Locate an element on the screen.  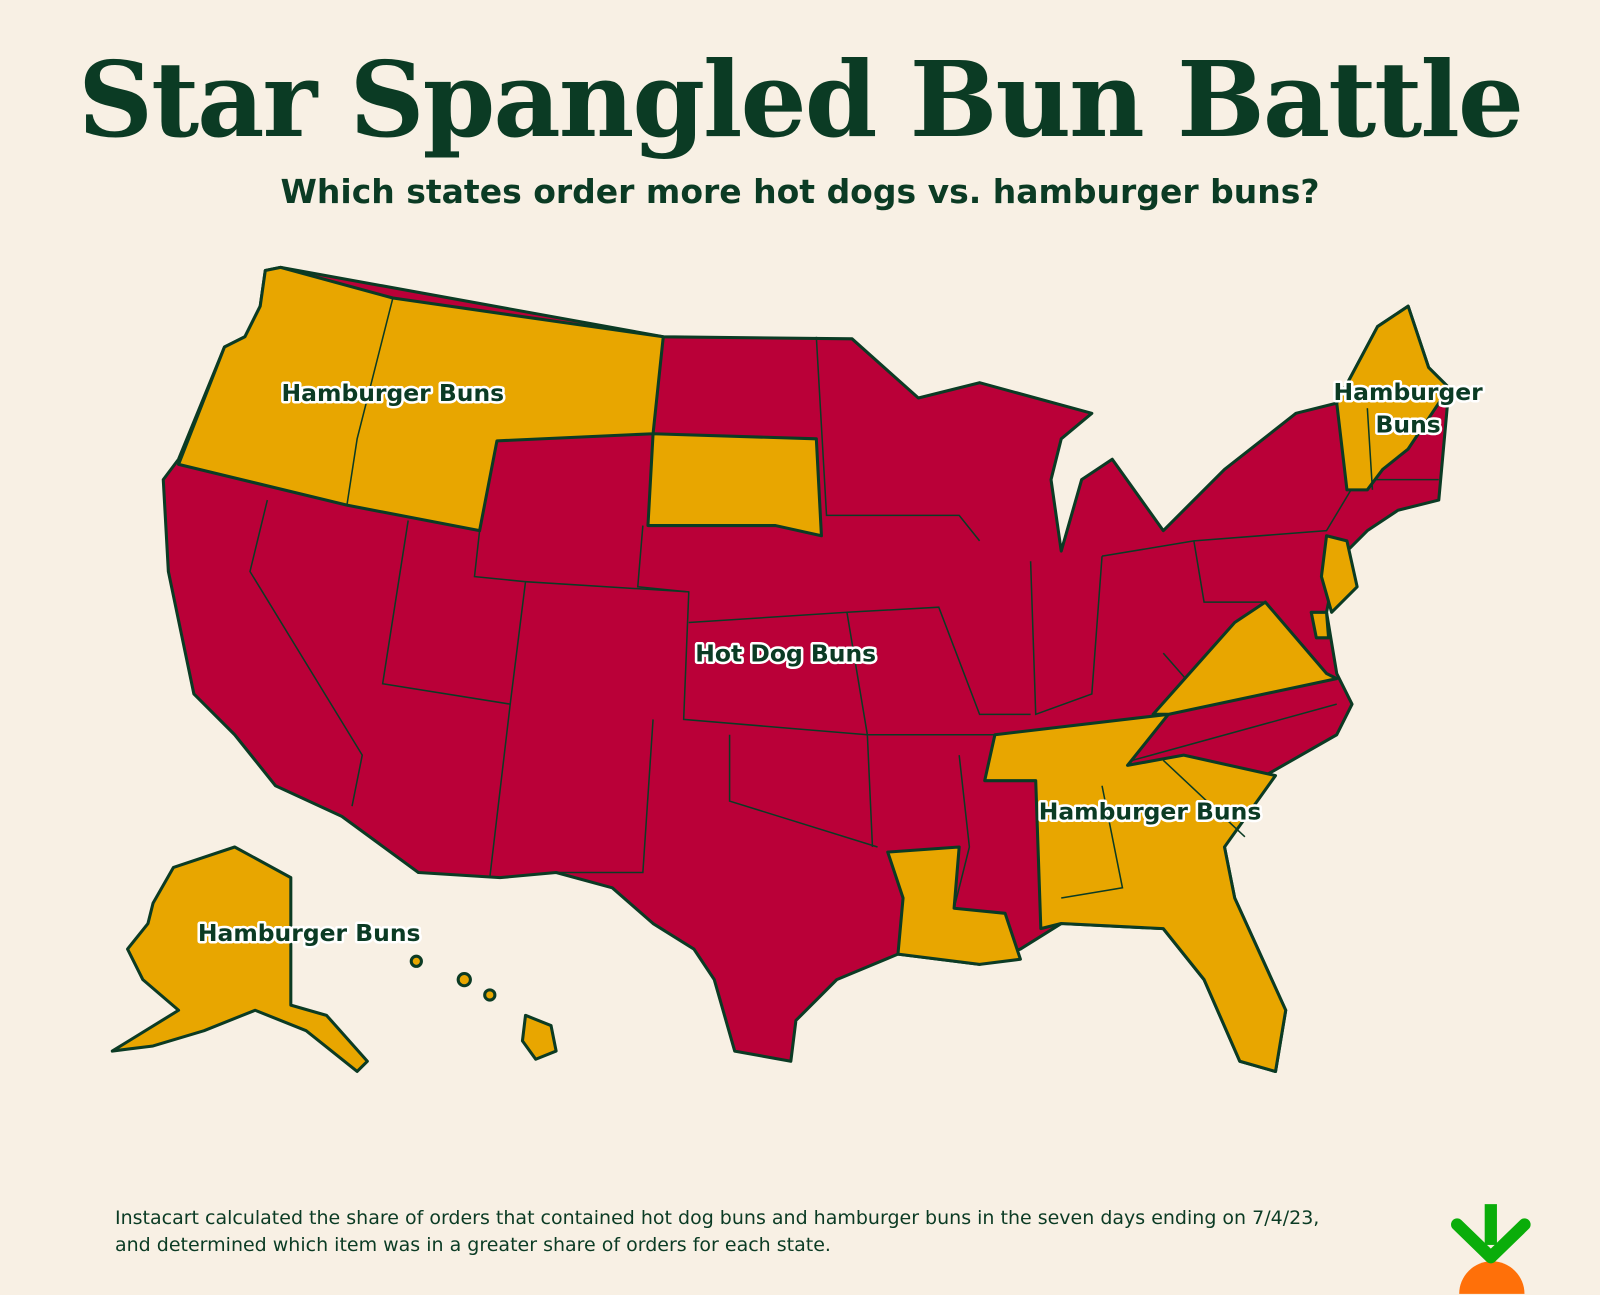
south-dakota is located at coordinates (734, 485).